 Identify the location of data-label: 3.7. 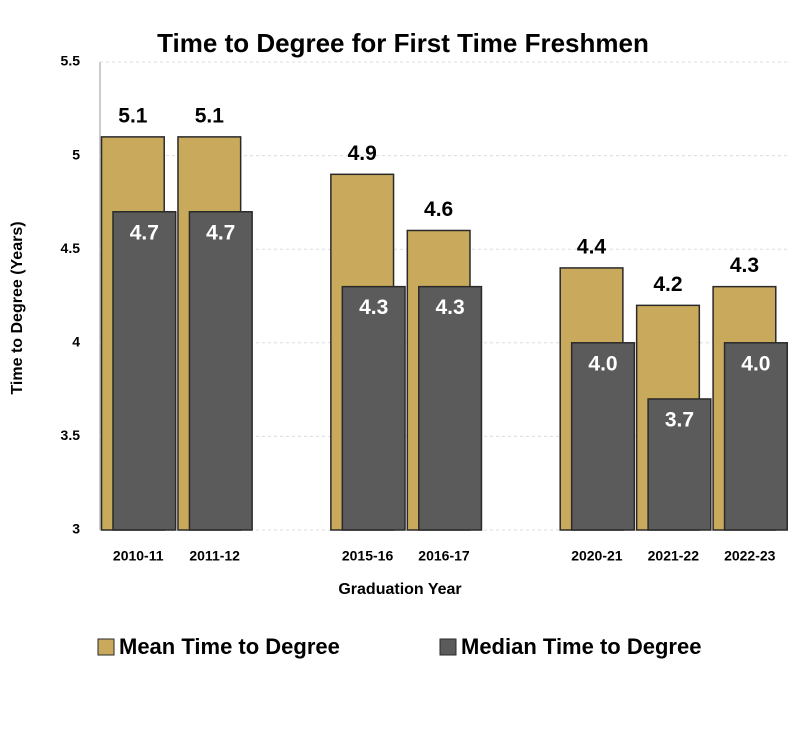
(679, 420).